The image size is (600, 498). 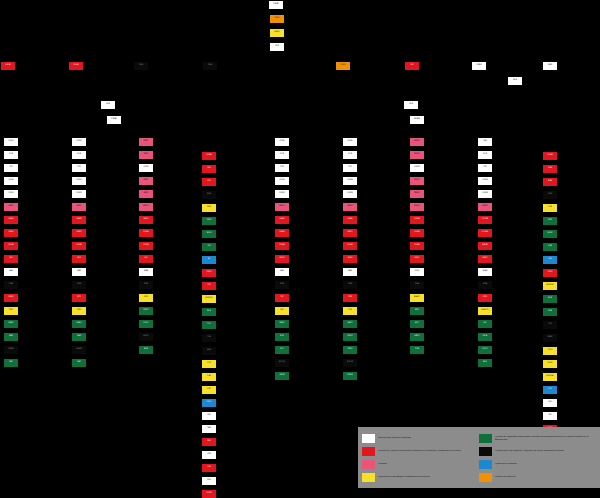 I want to click on gene-node: MMP2, so click(x=11, y=207).